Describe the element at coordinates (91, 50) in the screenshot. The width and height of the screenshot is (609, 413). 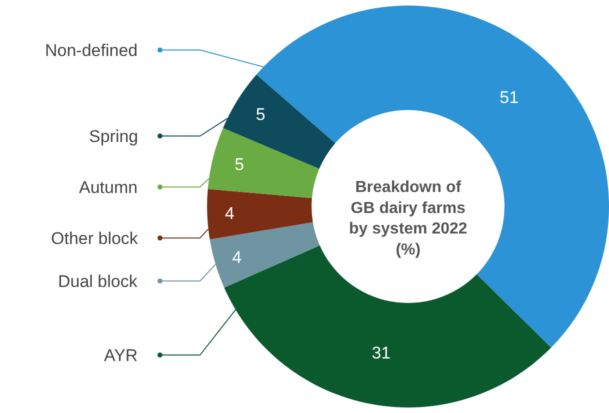
I see `legend-label: Non-defined` at that location.